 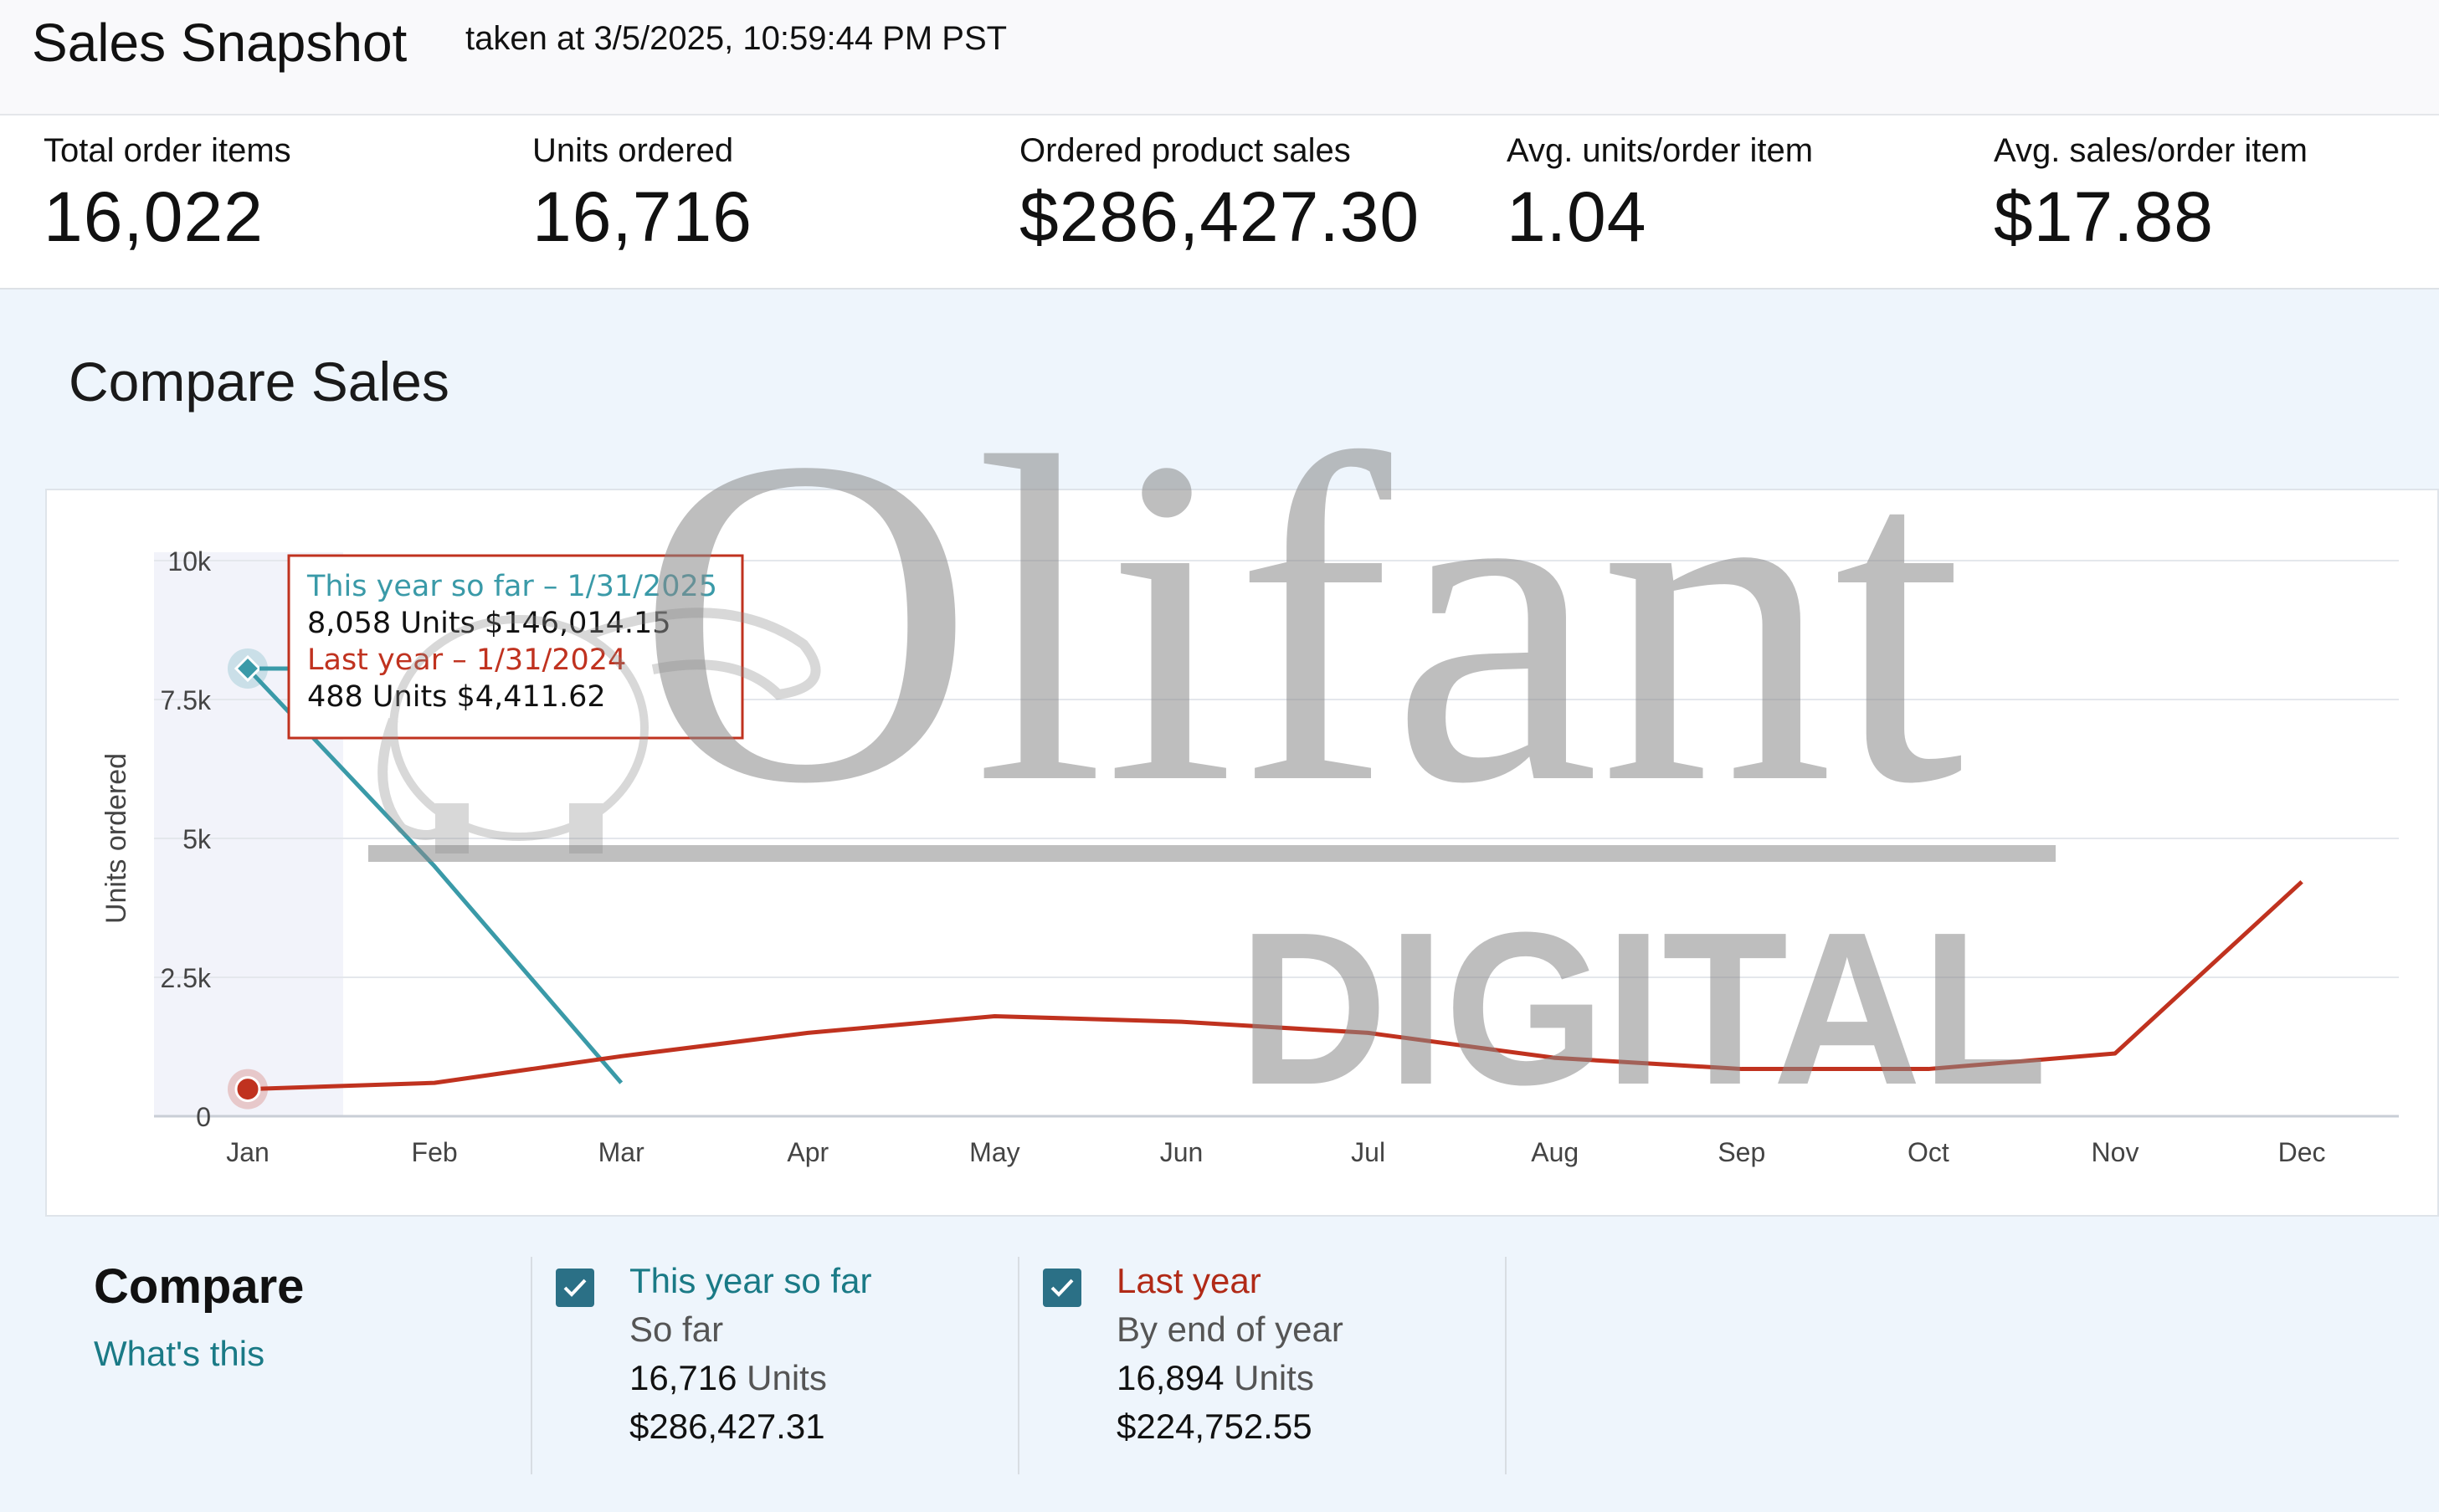 I want to click on metric-label: Avg. sales/order item, so click(x=2151, y=150).